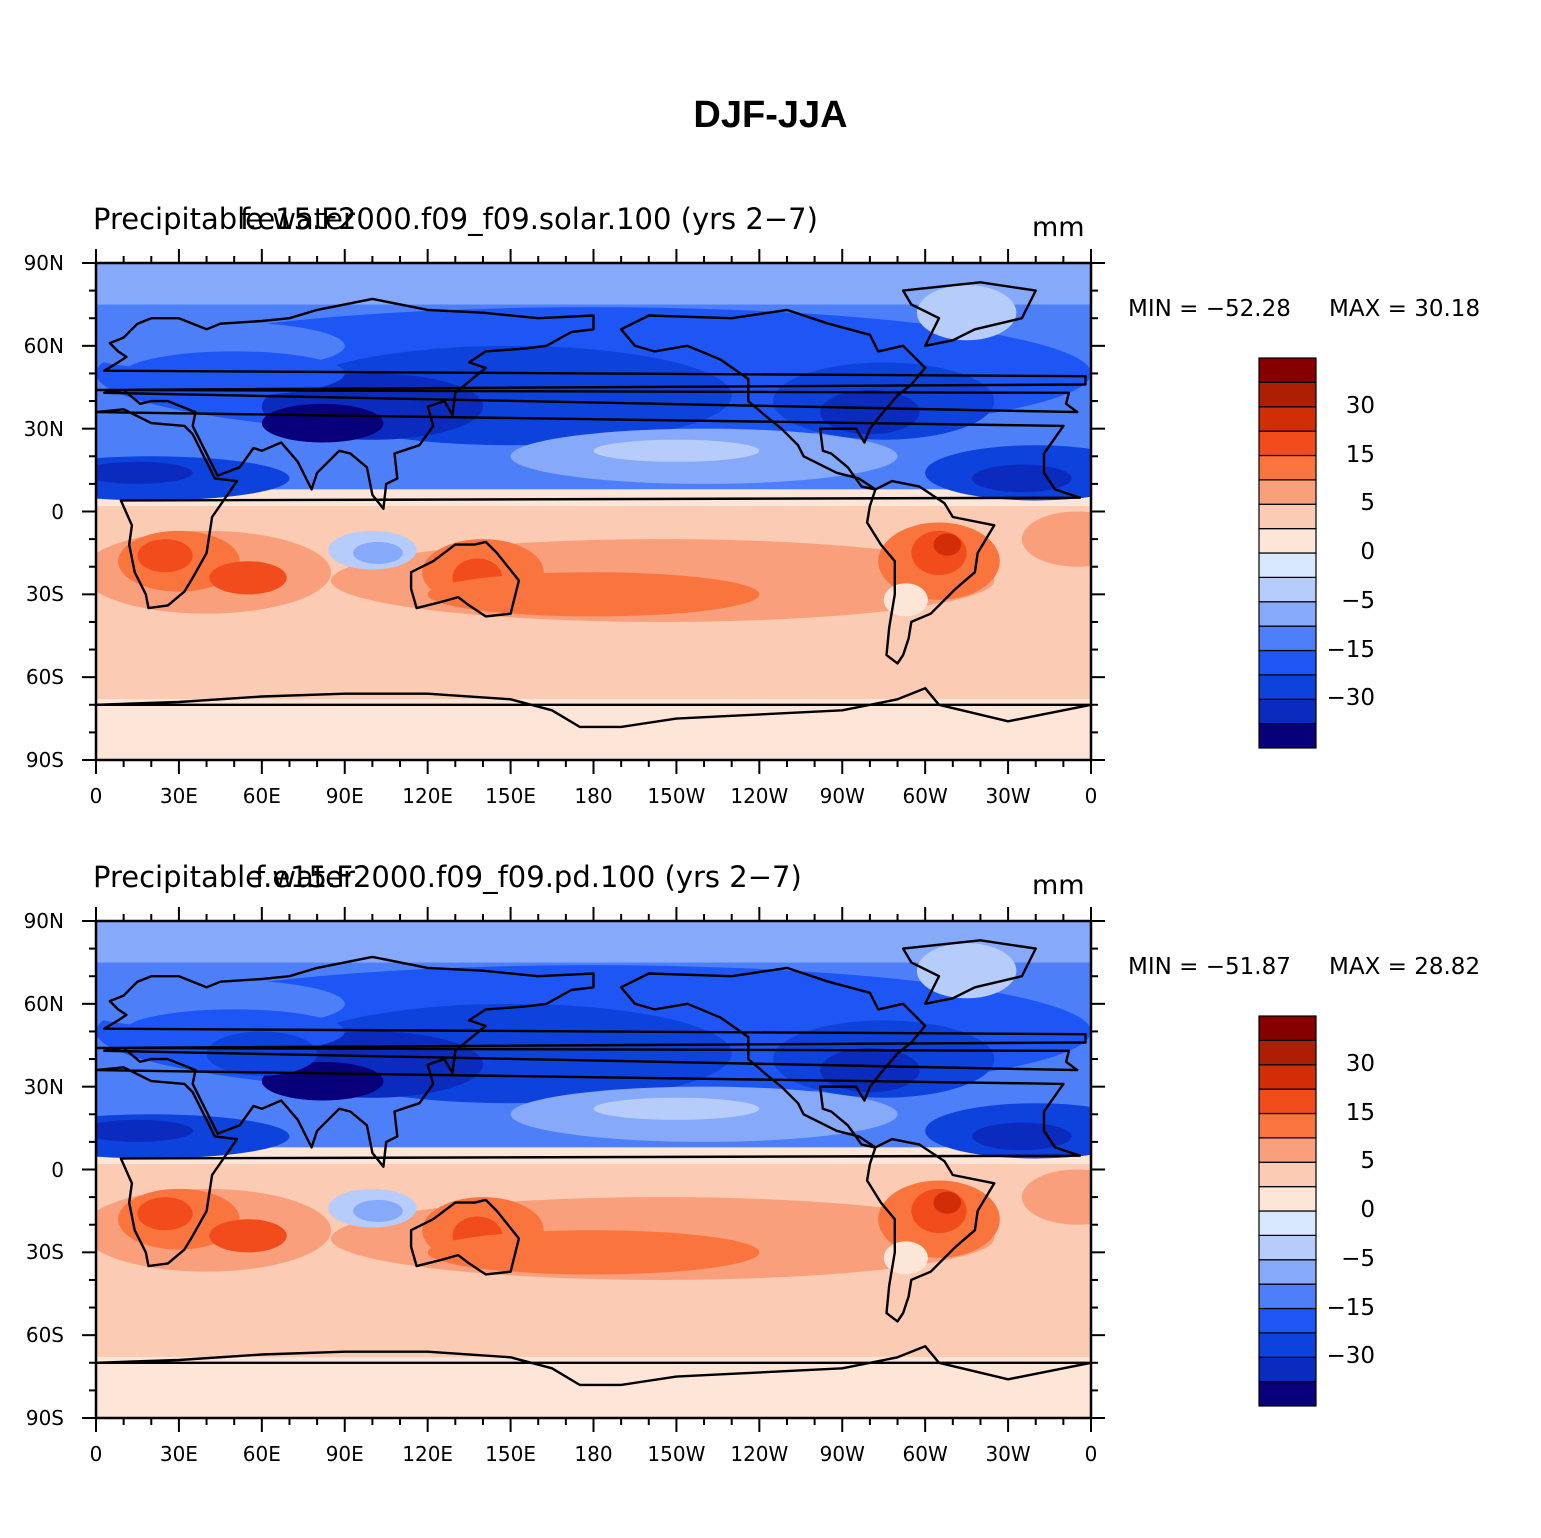 Image resolution: width=1541 pixels, height=1538 pixels. What do you see at coordinates (528, 877) in the screenshot?
I see `case-title: f.e15.F2000.f09_f09.pd.100 (yrs 2−7)` at bounding box center [528, 877].